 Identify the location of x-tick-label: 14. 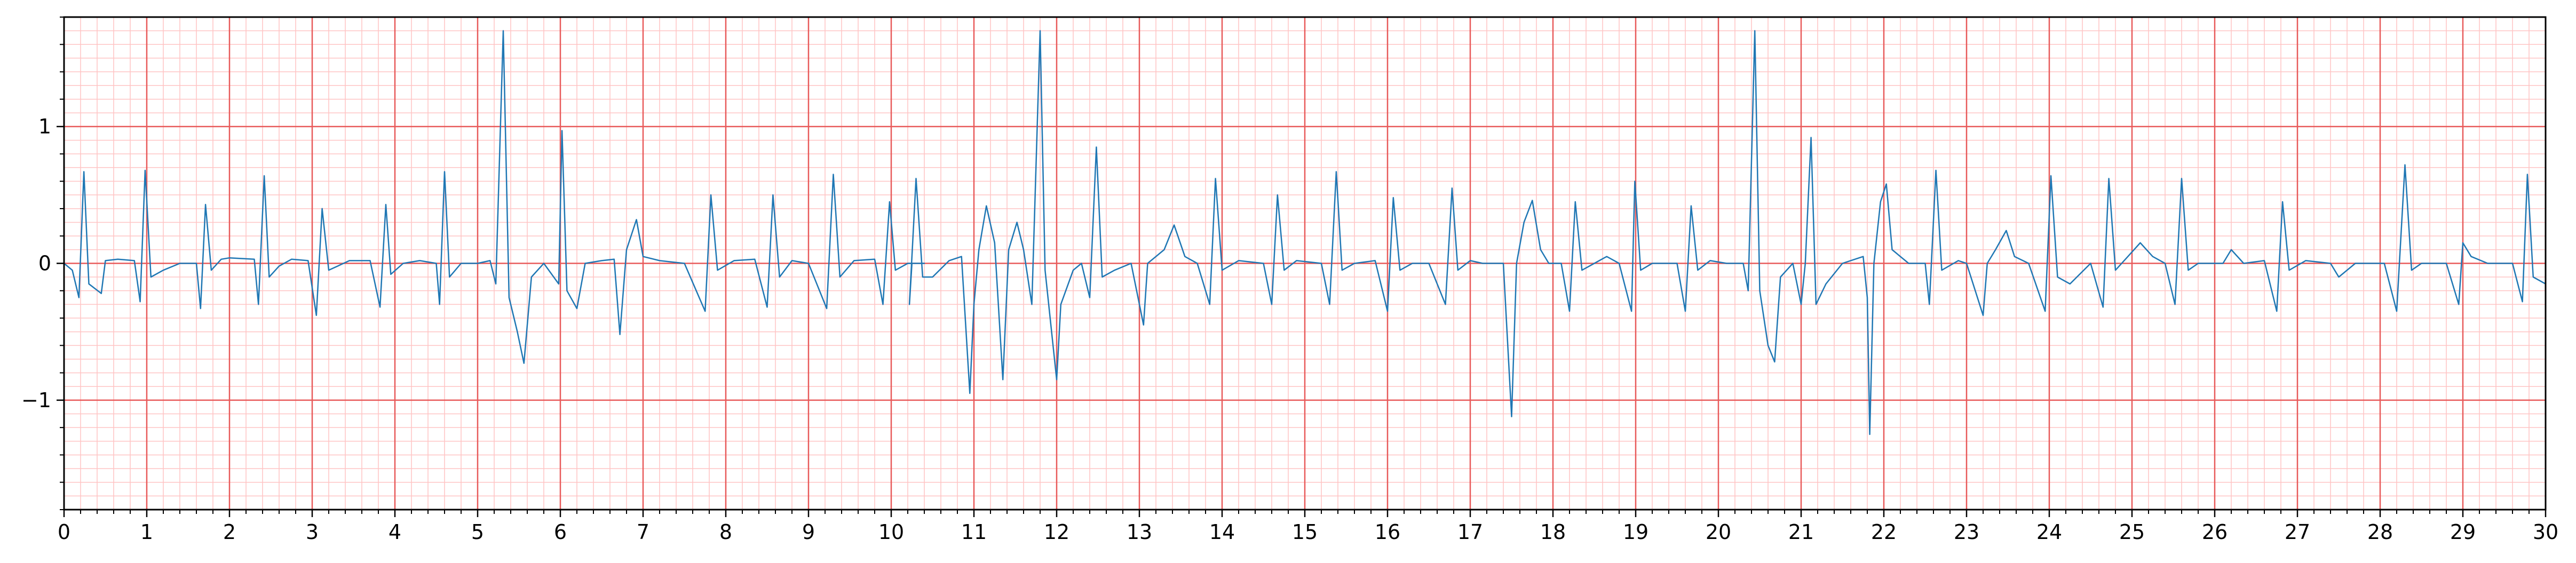
(1222, 532).